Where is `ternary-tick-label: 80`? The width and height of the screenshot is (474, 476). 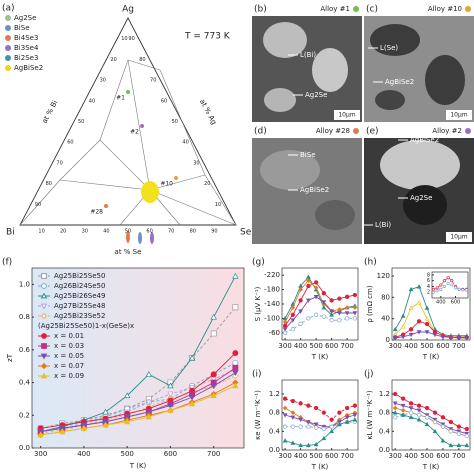
ternary-tick-label: 80 is located at coordinates (142, 60).